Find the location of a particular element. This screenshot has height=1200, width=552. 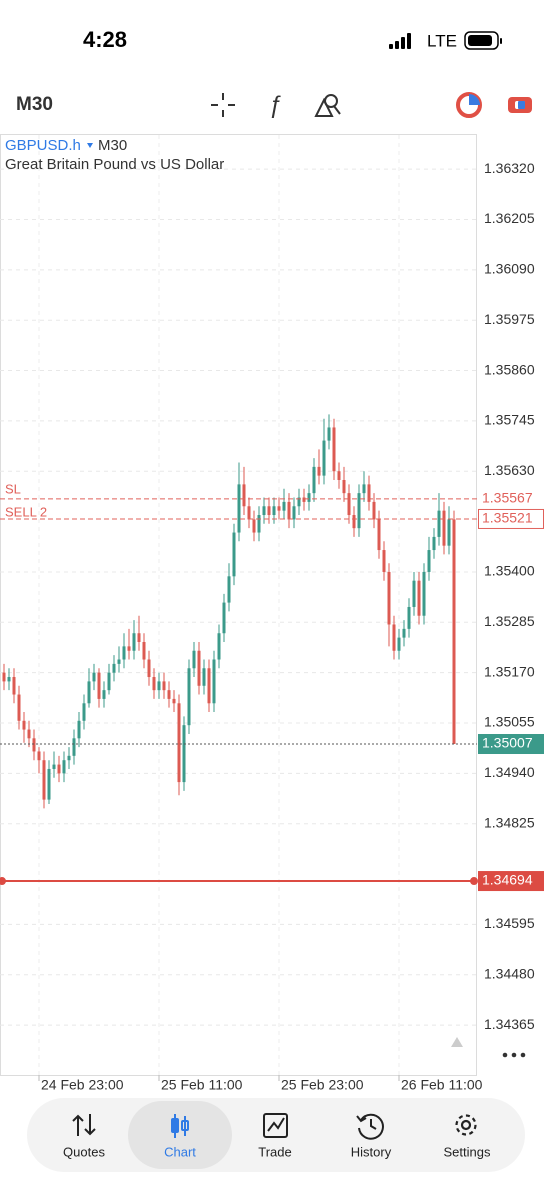

tab-label: Settings is located at coordinates (467, 1151).